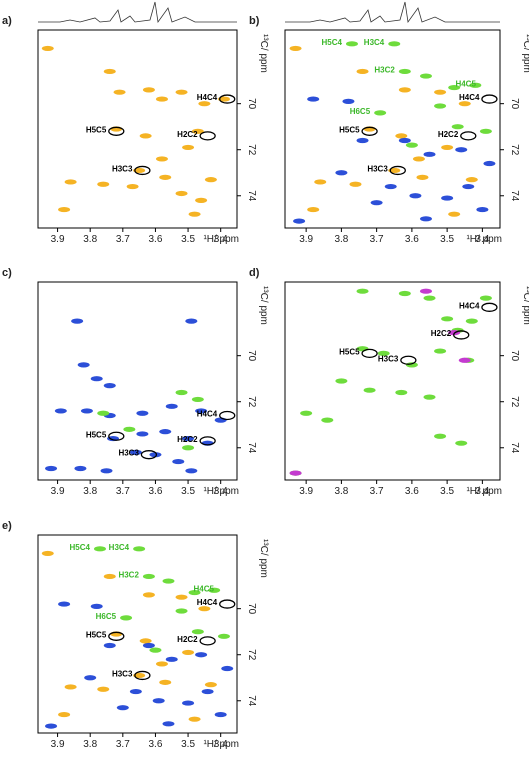  I want to click on peak-annotation: H4C4, so click(207, 97).